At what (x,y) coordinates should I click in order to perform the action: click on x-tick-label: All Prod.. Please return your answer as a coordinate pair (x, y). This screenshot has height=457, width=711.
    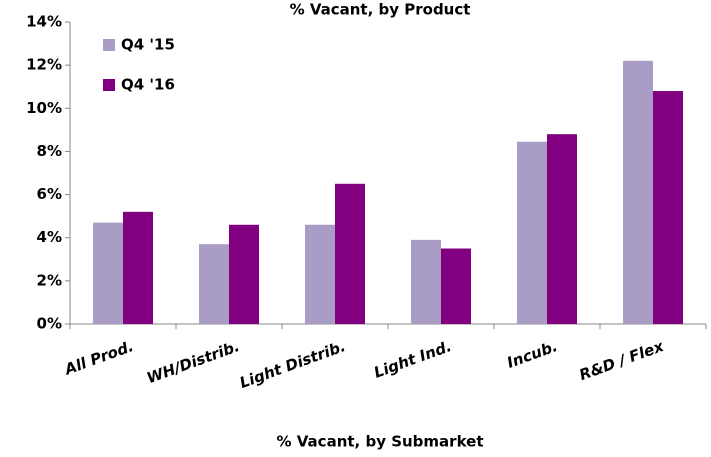
    Looking at the image, I should click on (98, 358).